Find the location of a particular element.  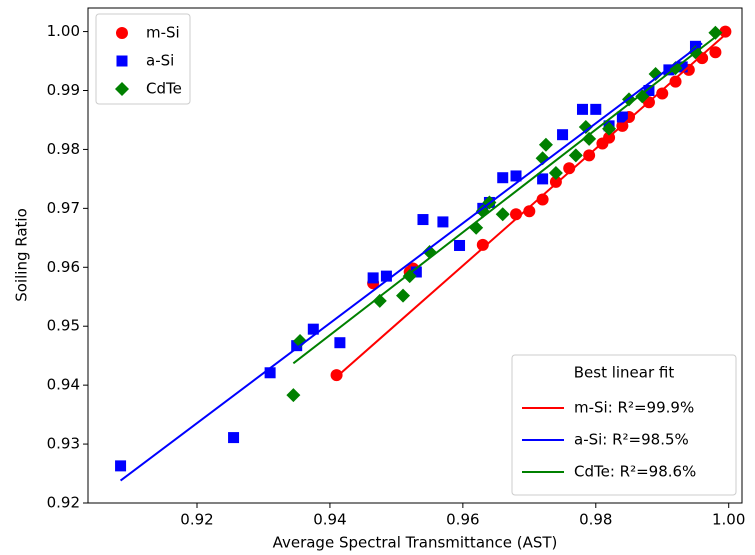

y-tick-label: 0.98 is located at coordinates (63, 149).